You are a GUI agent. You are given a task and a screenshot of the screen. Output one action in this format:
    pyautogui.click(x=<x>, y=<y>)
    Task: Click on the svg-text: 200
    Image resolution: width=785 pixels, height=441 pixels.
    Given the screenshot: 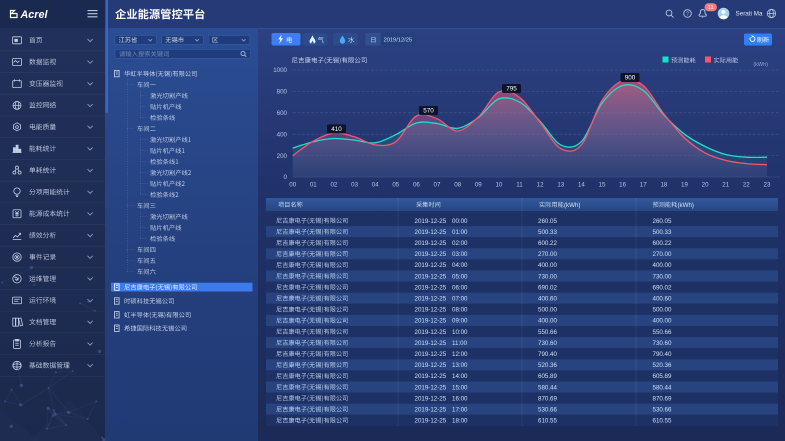 What is the action you would take?
    pyautogui.click(x=282, y=156)
    